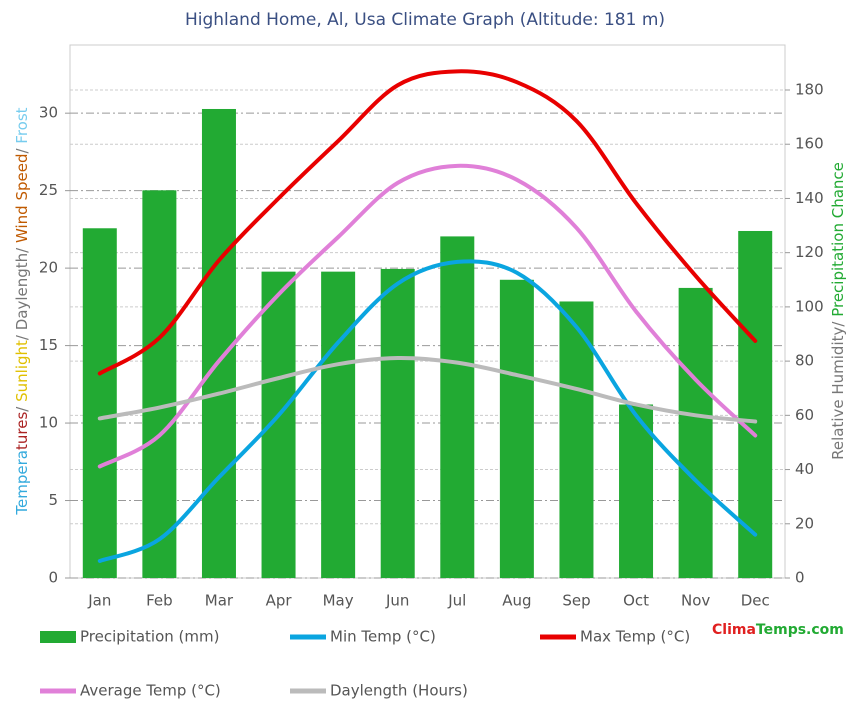  I want to click on label-part: Wind Speed, so click(22, 199).